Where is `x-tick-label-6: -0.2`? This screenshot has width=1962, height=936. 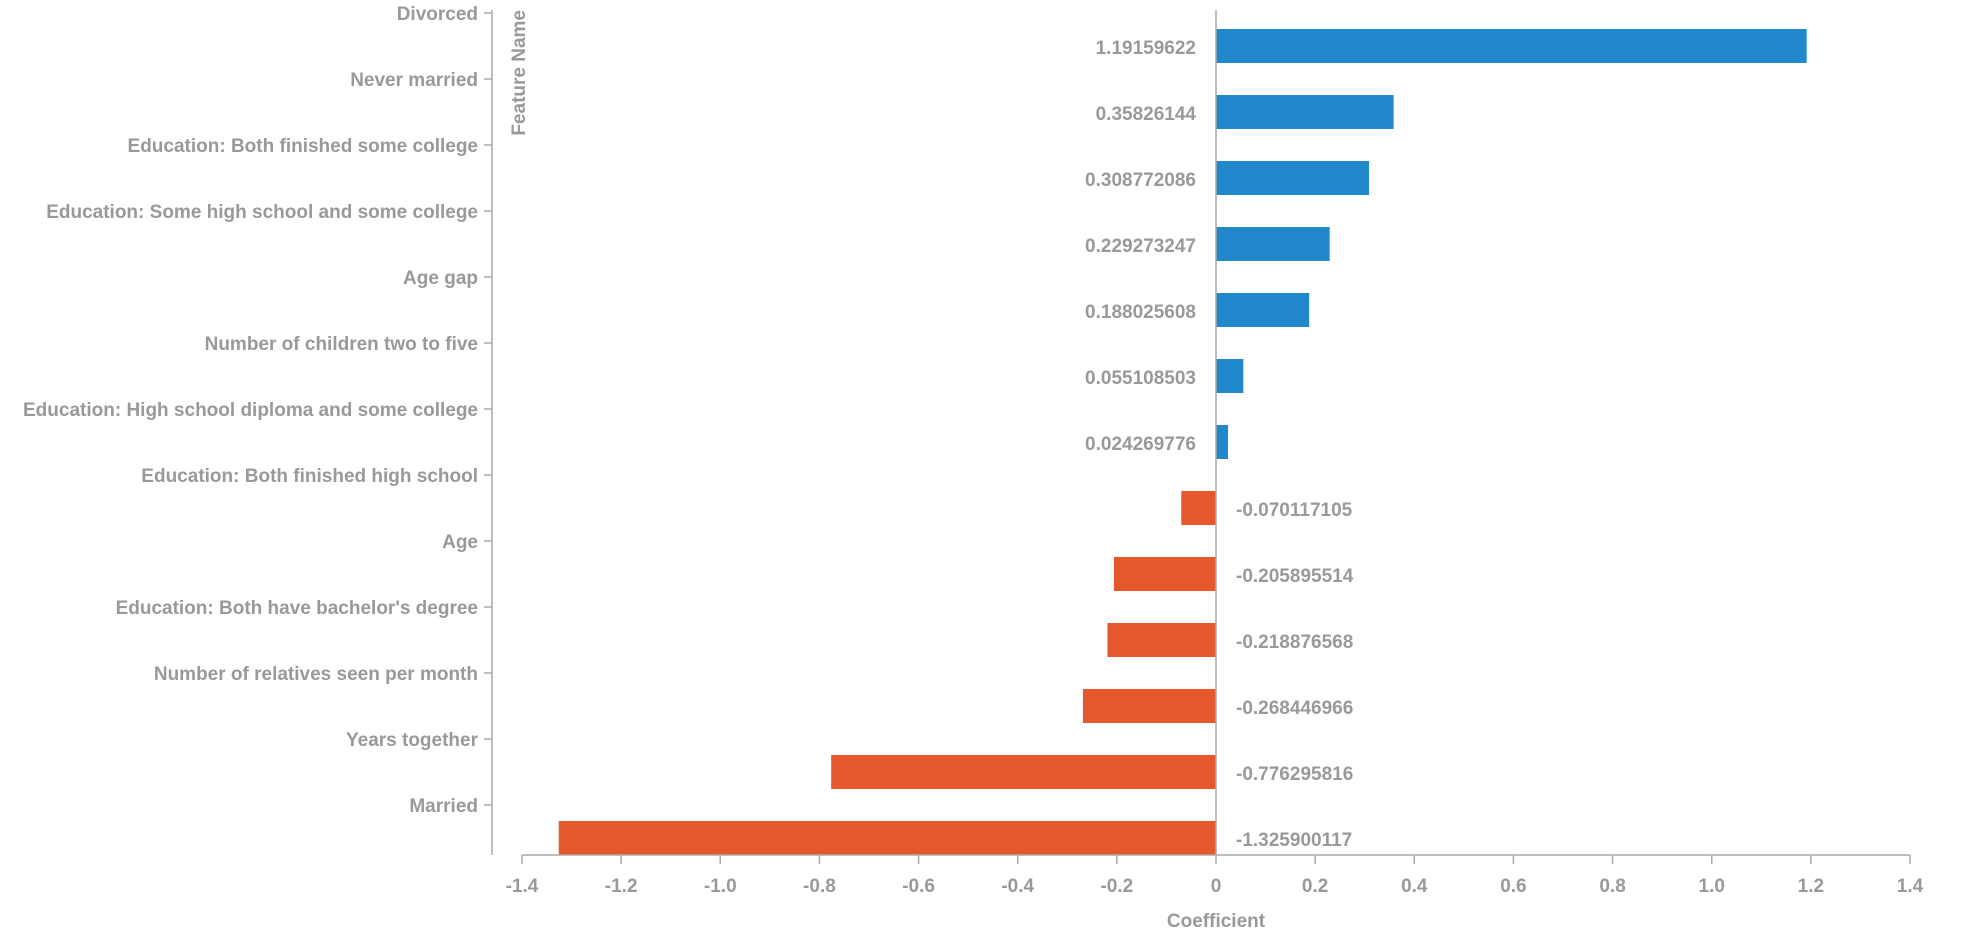
x-tick-label-6: -0.2 is located at coordinates (1116, 886).